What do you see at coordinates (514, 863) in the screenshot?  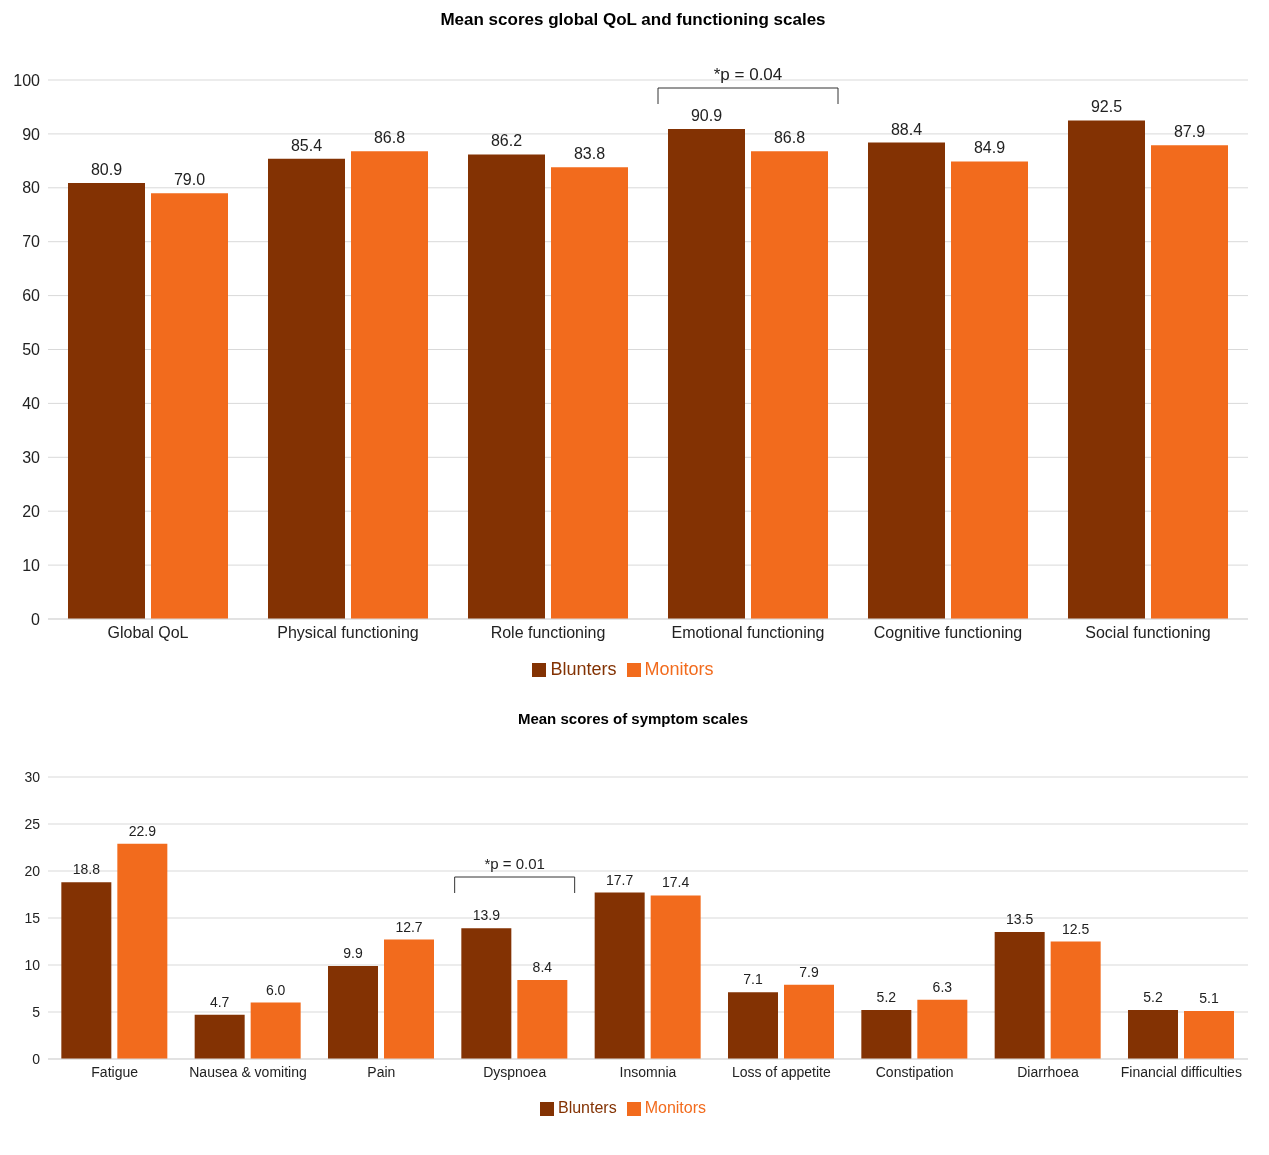 I see `annotation: *p = 0.01` at bounding box center [514, 863].